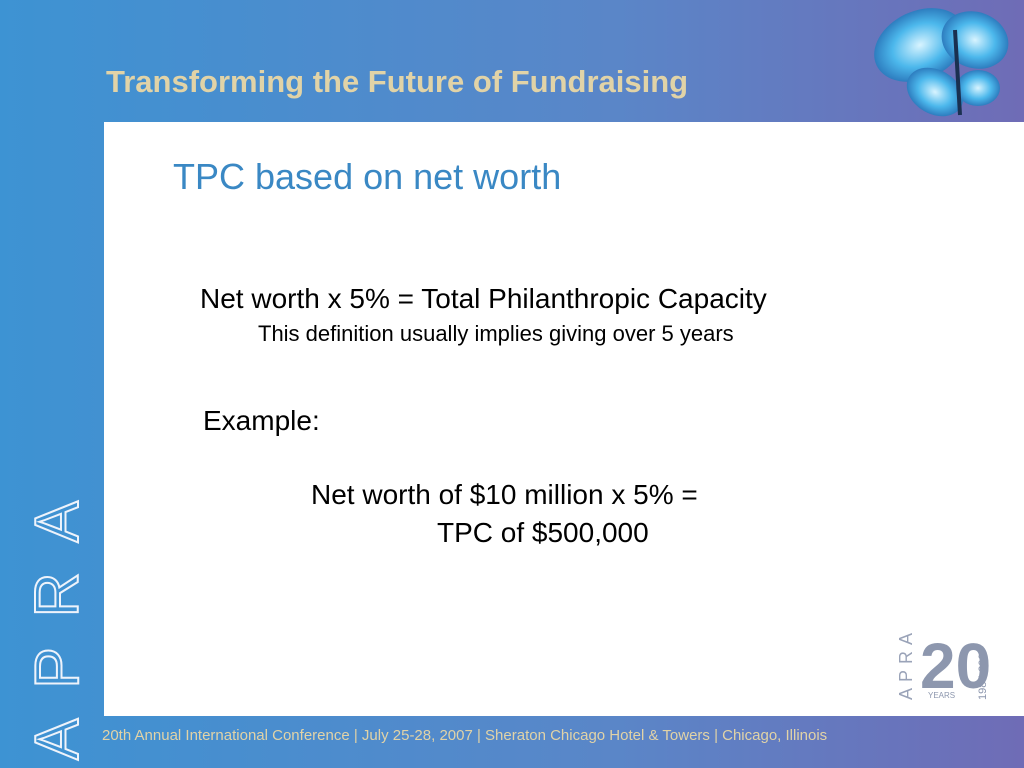  I want to click on butterfly, so click(941, 62).